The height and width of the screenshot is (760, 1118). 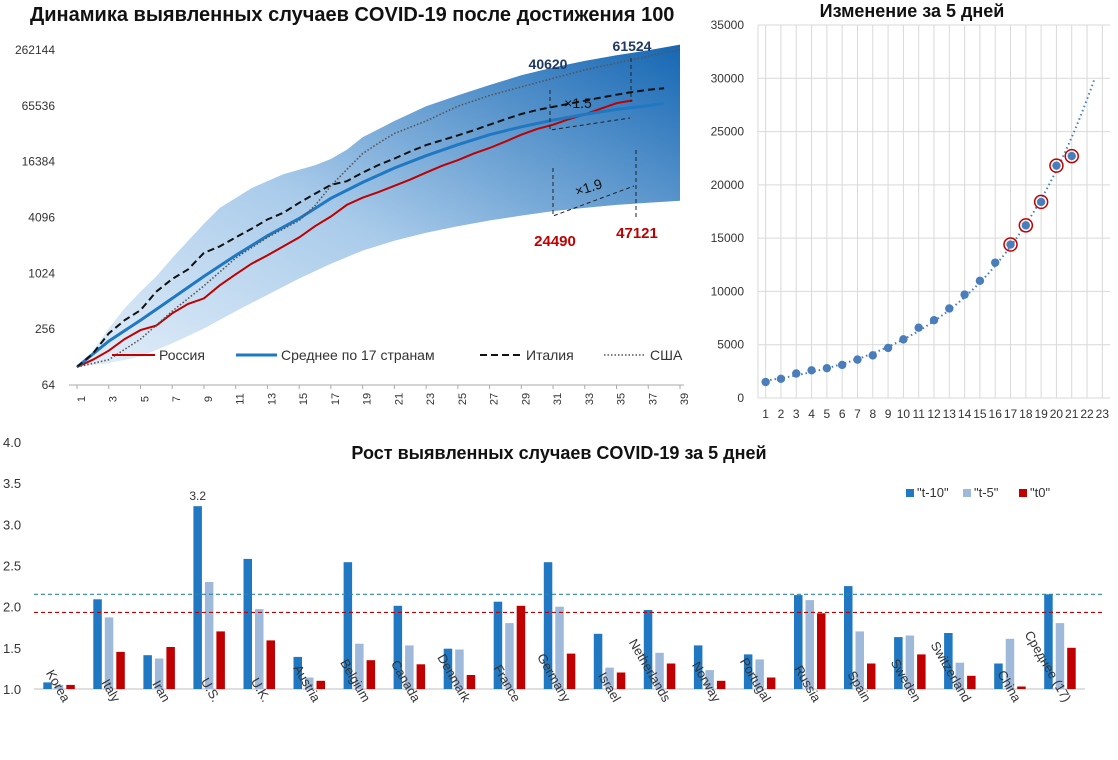 I want to click on x-tick-label: 31, so click(x=558, y=399).